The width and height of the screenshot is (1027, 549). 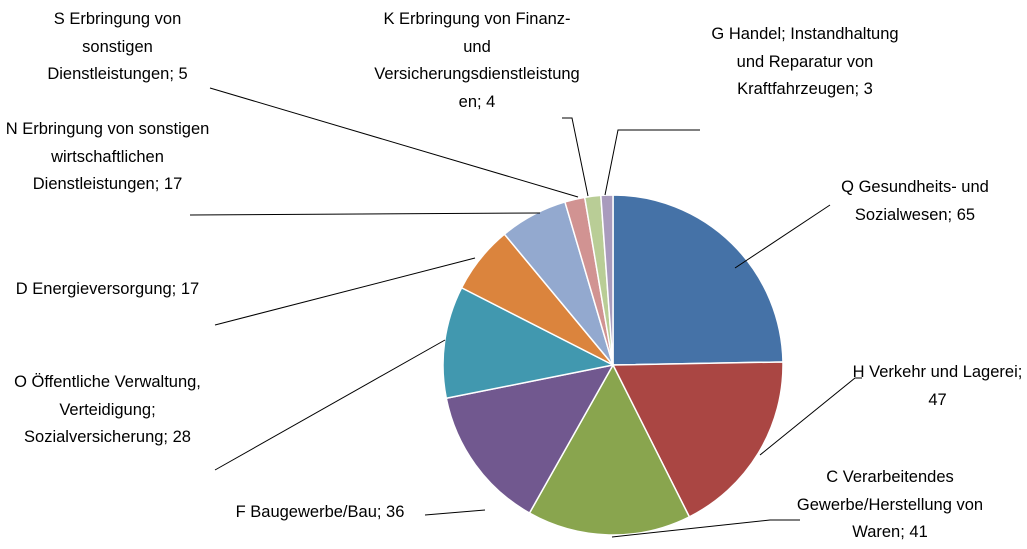 I want to click on data-label: D Energieversorgung; 17, so click(x=107, y=289).